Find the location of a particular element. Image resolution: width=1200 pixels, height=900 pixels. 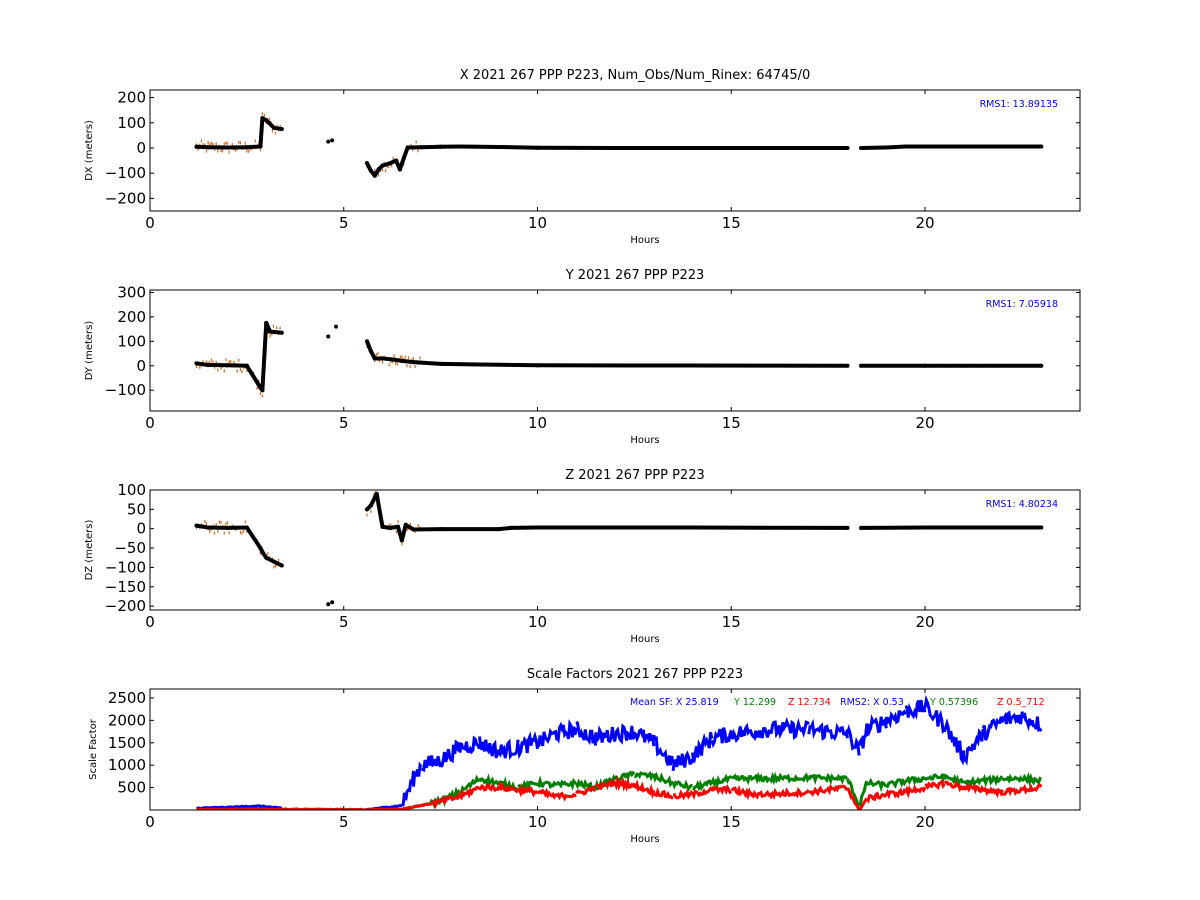

y-tick-label: −100 is located at coordinates (125, 567).